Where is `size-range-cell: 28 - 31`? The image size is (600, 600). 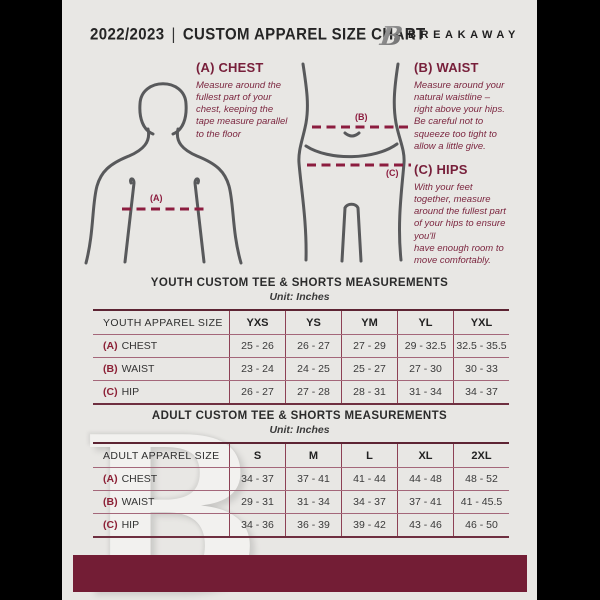
size-range-cell: 28 - 31 is located at coordinates (369, 392).